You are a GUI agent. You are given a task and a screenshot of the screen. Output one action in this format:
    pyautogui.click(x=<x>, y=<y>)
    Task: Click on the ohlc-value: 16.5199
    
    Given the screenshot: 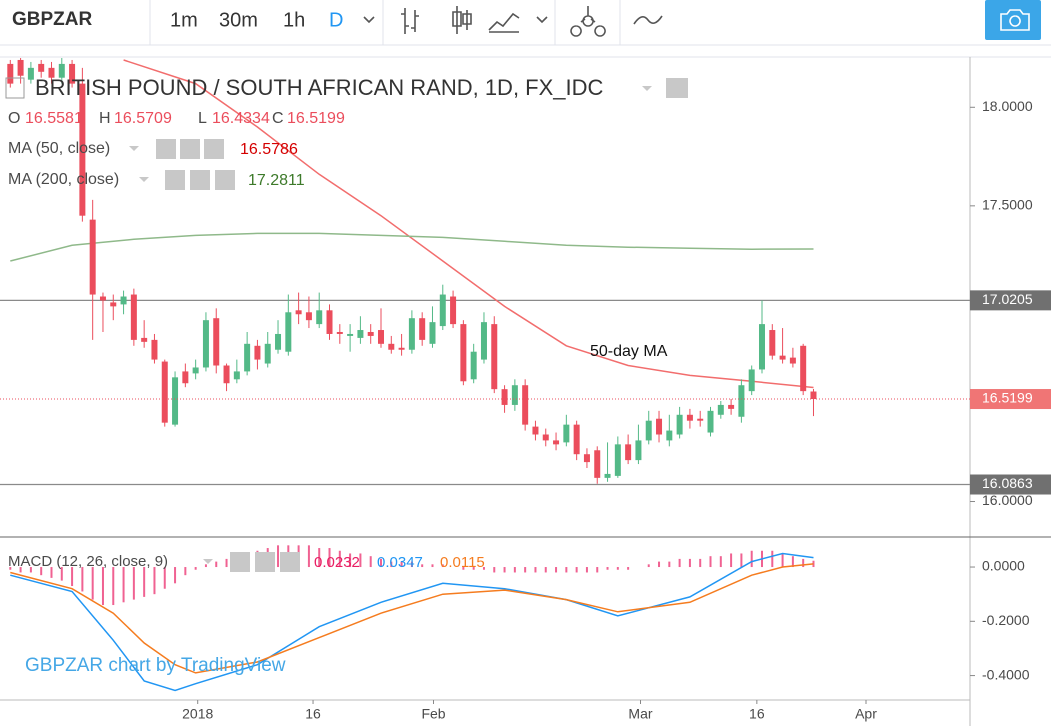 What is the action you would take?
    pyautogui.click(x=316, y=118)
    